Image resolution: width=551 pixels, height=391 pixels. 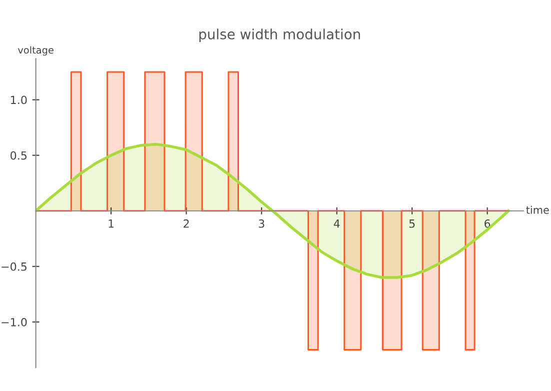 What do you see at coordinates (537, 210) in the screenshot?
I see `x-axis-title: time` at bounding box center [537, 210].